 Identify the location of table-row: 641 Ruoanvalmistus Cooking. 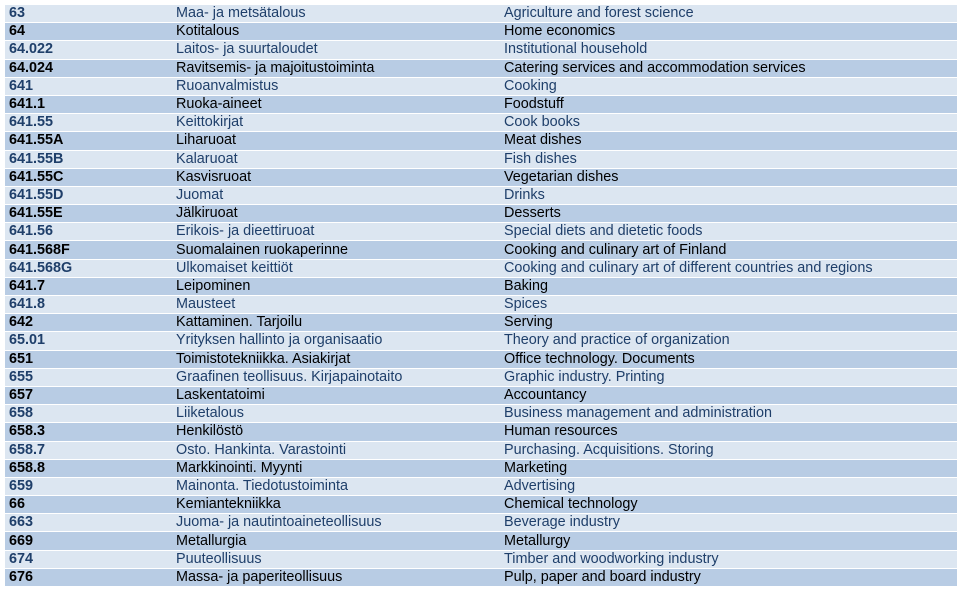
(481, 86).